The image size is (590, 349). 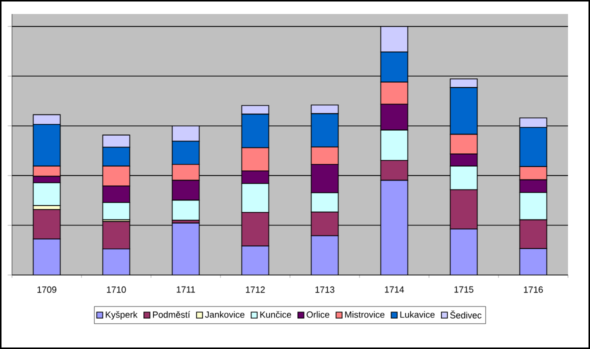 What do you see at coordinates (324, 289) in the screenshot?
I see `x-tick-label: 1713` at bounding box center [324, 289].